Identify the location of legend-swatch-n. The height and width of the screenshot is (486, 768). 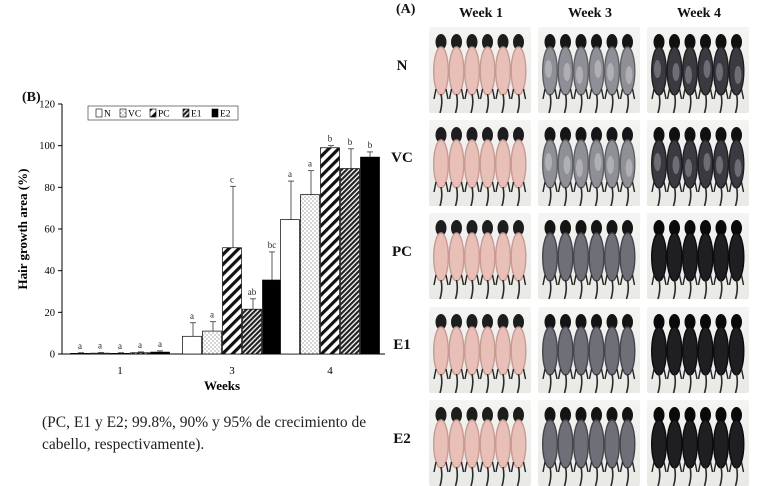
(99, 113).